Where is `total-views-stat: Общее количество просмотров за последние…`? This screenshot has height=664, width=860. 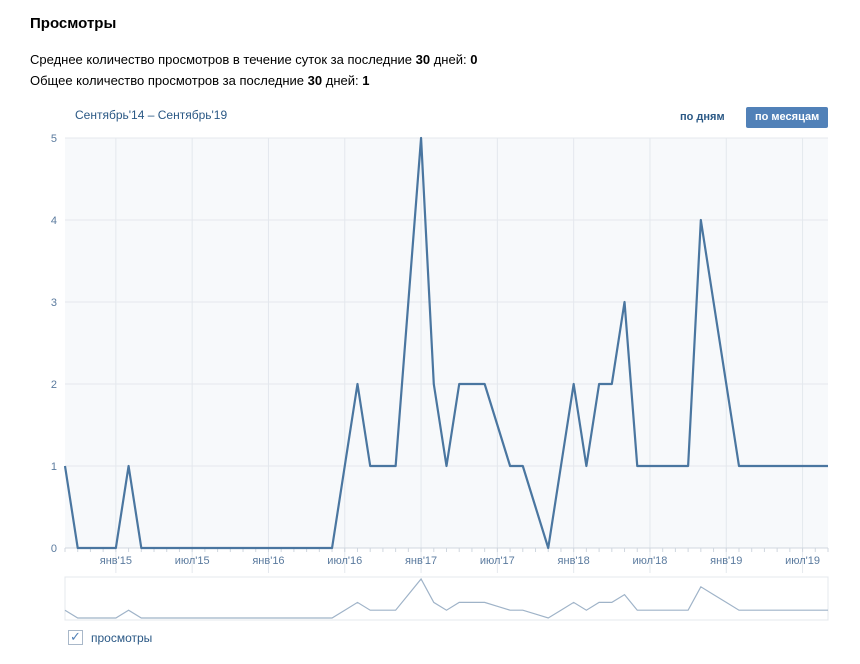 total-views-stat: Общее количество просмотров за последние… is located at coordinates (199, 80).